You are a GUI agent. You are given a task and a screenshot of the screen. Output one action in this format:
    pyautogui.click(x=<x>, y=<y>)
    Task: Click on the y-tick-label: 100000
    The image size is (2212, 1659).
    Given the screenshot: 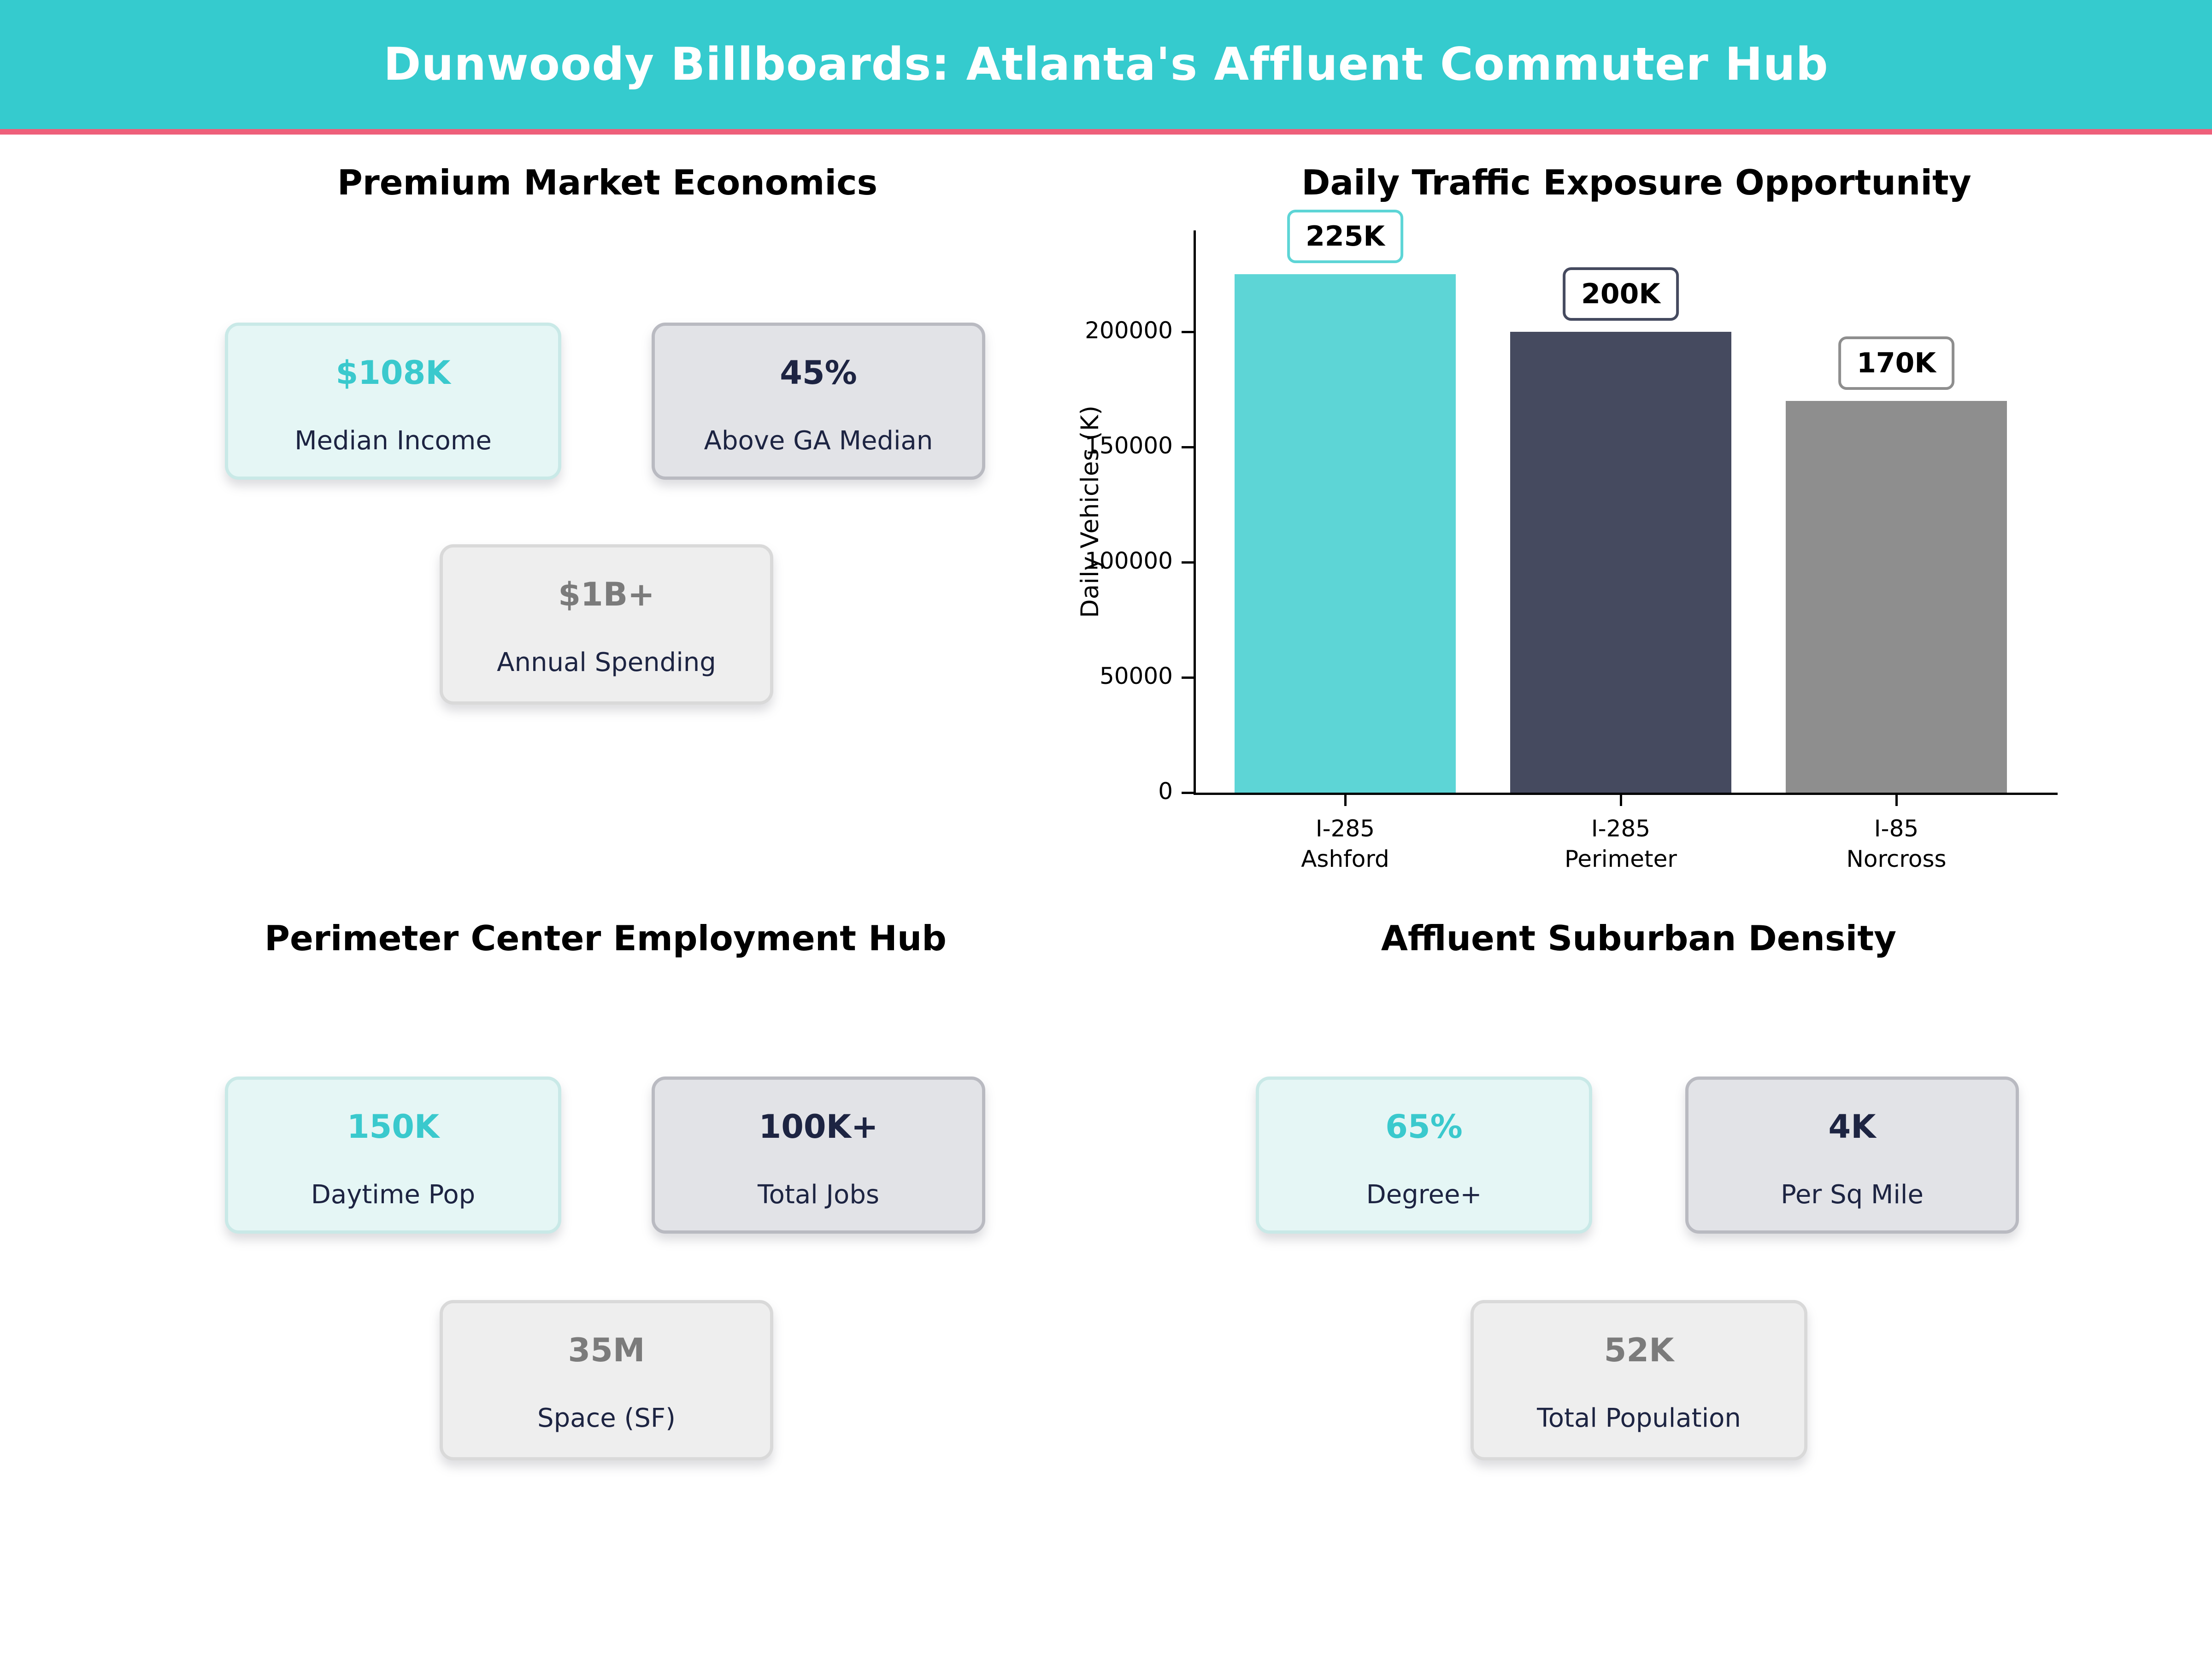 What is the action you would take?
    pyautogui.click(x=1129, y=560)
    